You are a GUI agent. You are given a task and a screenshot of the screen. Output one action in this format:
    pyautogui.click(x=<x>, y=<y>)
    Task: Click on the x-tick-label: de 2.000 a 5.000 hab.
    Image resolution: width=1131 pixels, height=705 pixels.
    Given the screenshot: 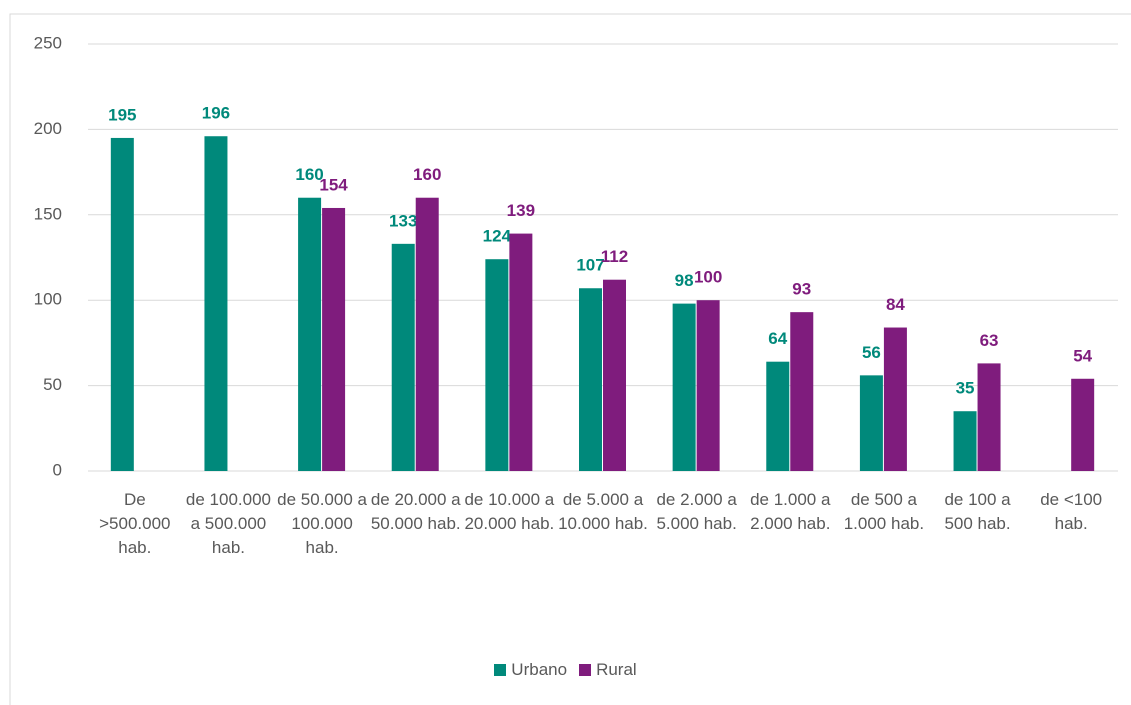 What is the action you would take?
    pyautogui.click(x=696, y=511)
    